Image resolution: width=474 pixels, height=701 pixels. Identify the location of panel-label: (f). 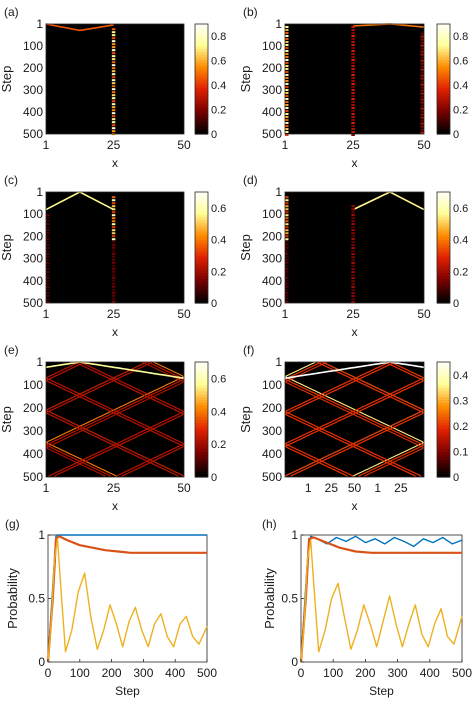
(248, 350).